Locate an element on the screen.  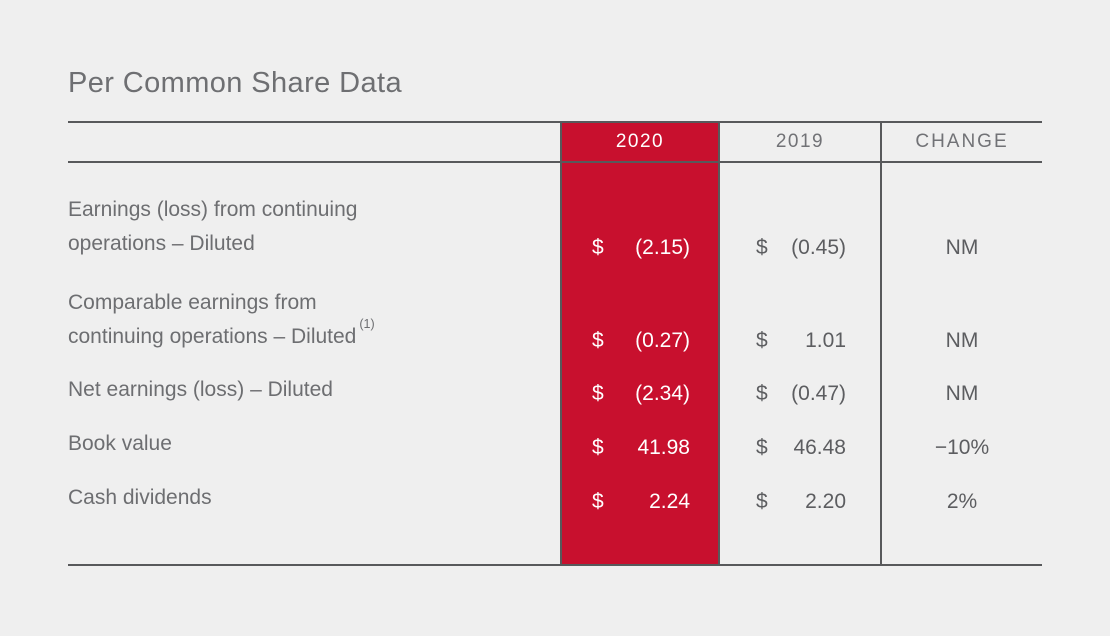
amount: (0.47) is located at coordinates (818, 393).